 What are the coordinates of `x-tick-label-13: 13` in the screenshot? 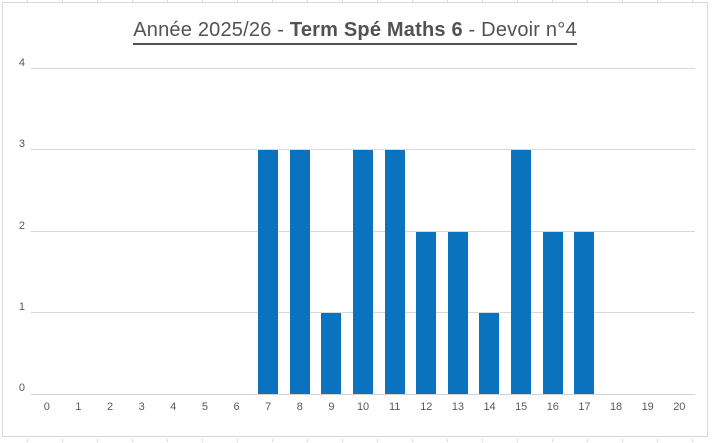 It's located at (458, 407).